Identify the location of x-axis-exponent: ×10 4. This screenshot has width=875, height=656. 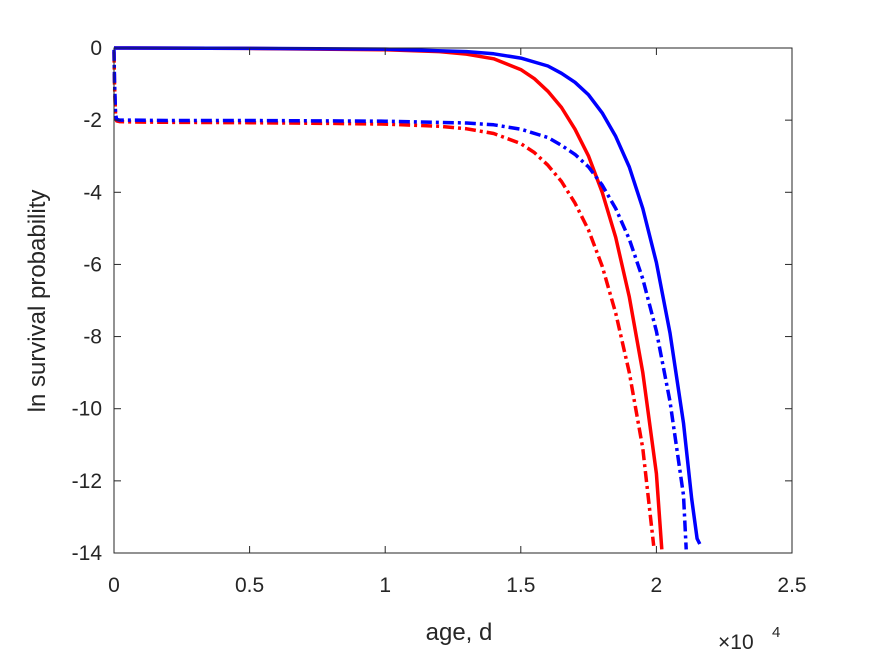
(749, 639).